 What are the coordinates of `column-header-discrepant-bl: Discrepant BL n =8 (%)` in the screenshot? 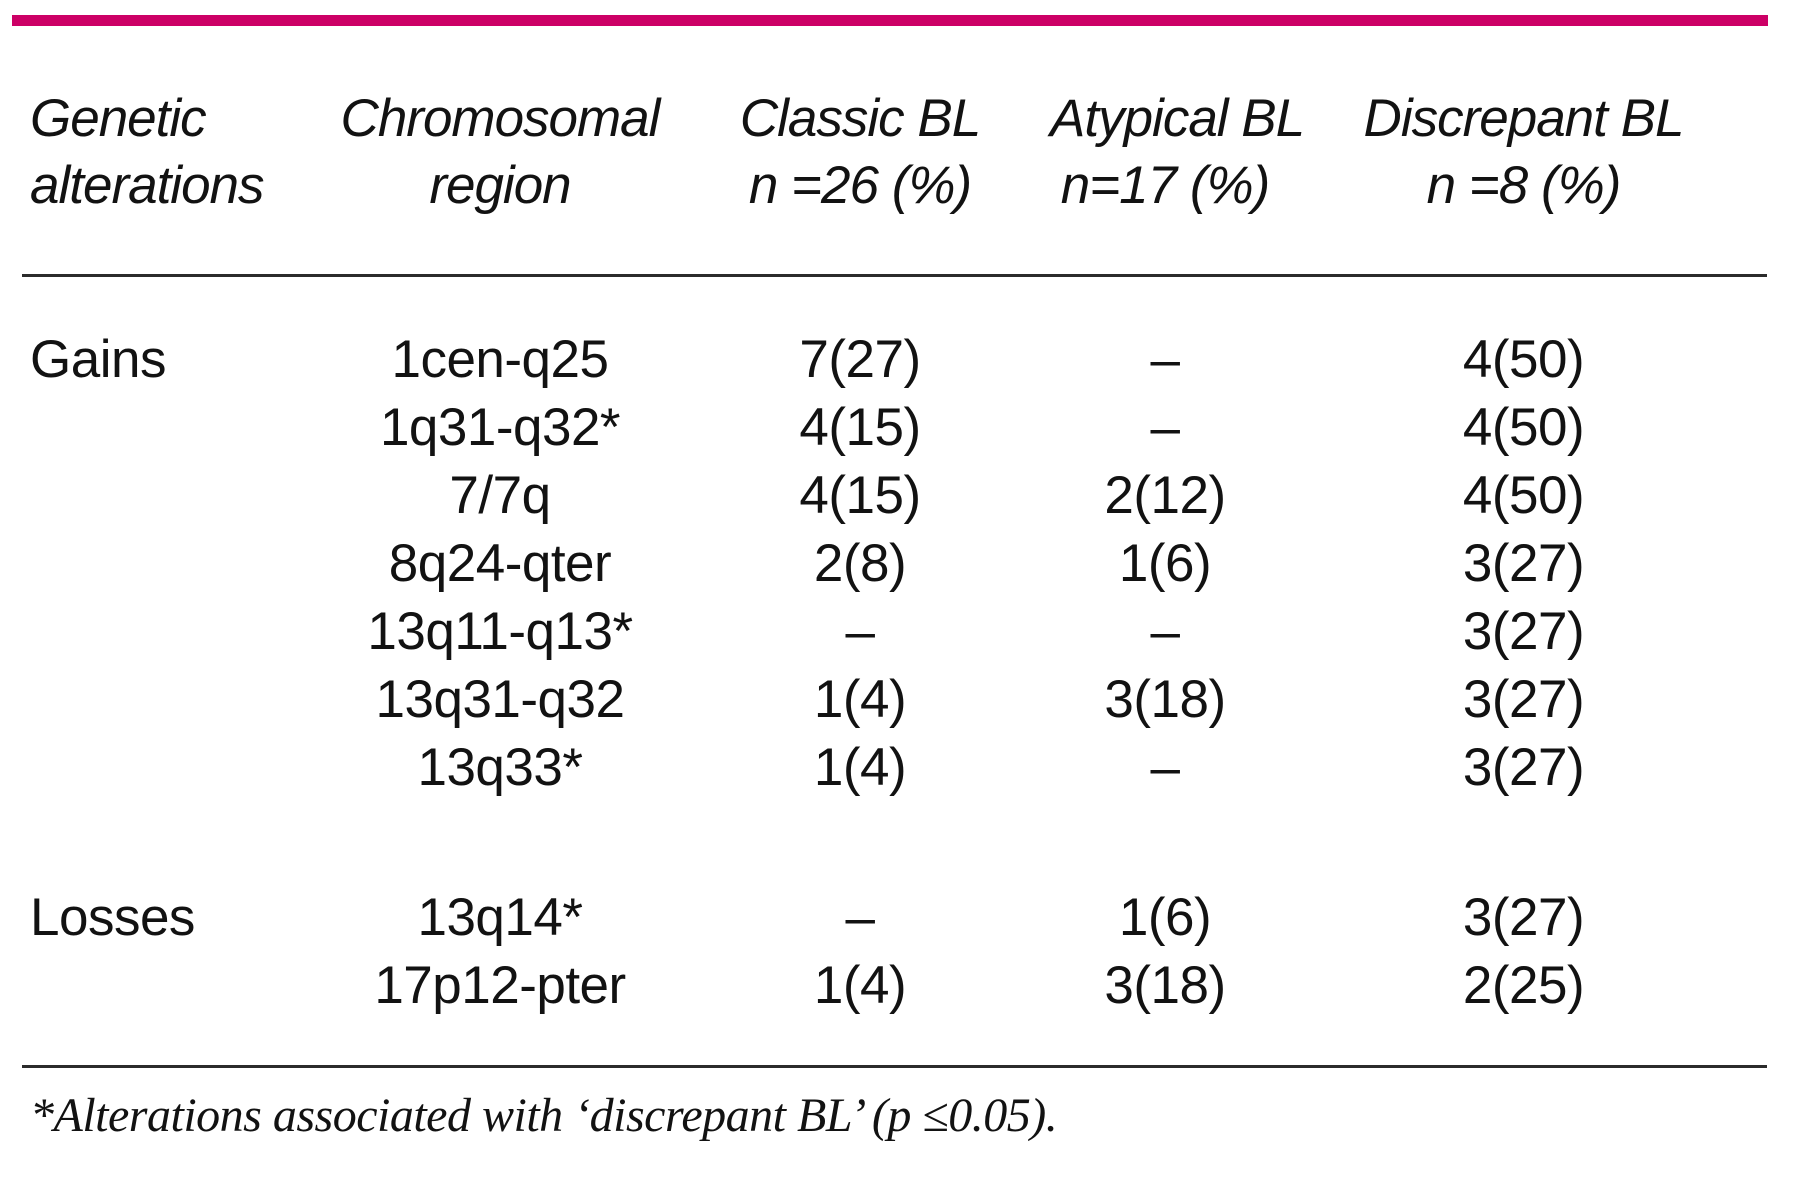 It's located at (1523, 152).